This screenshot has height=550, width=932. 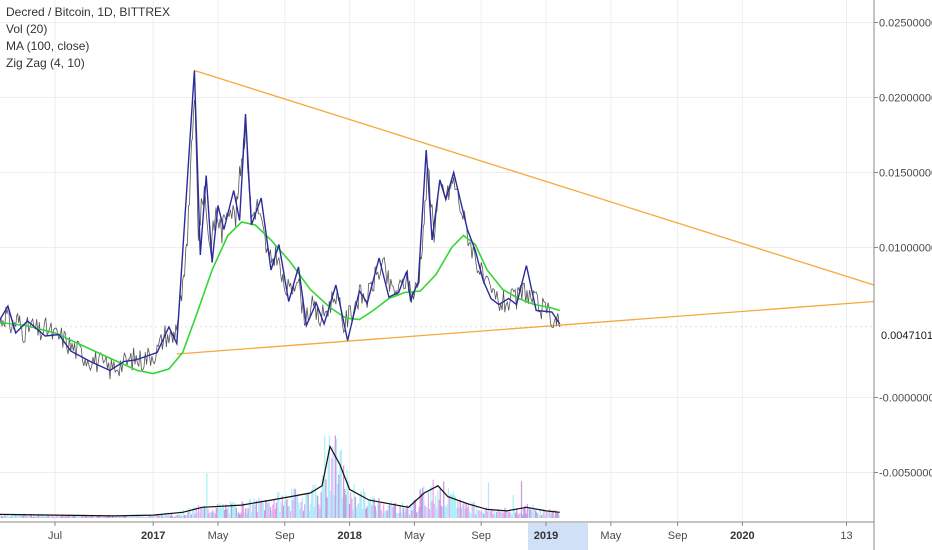 I want to click on y-tick-label: -0.00000000, so click(x=905, y=399).